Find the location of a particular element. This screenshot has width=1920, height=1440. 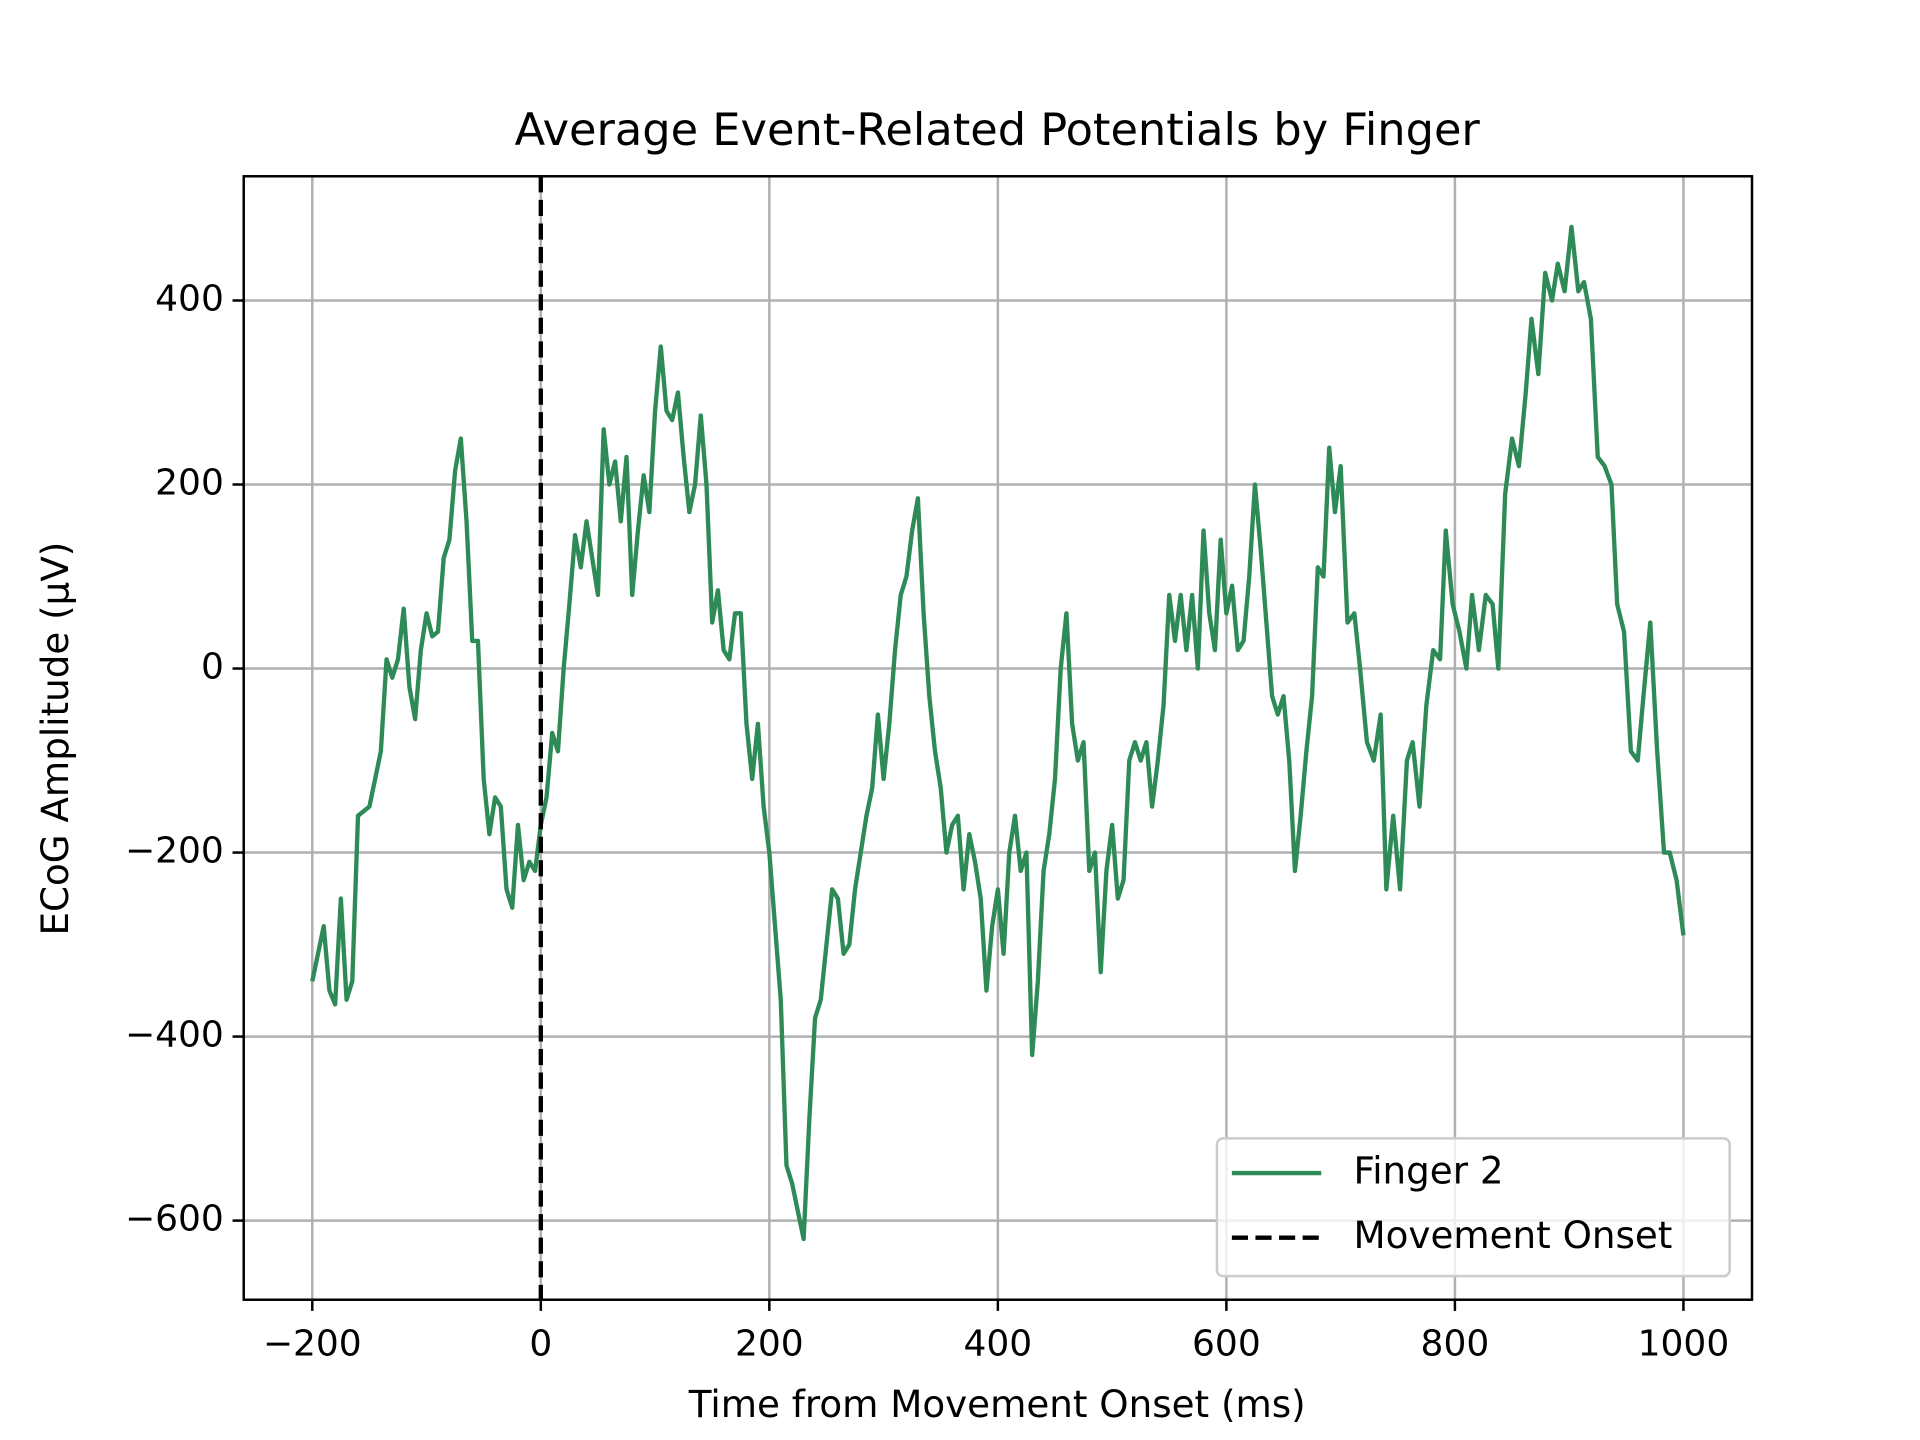

x-tick-label: 0 is located at coordinates (540, 1344).